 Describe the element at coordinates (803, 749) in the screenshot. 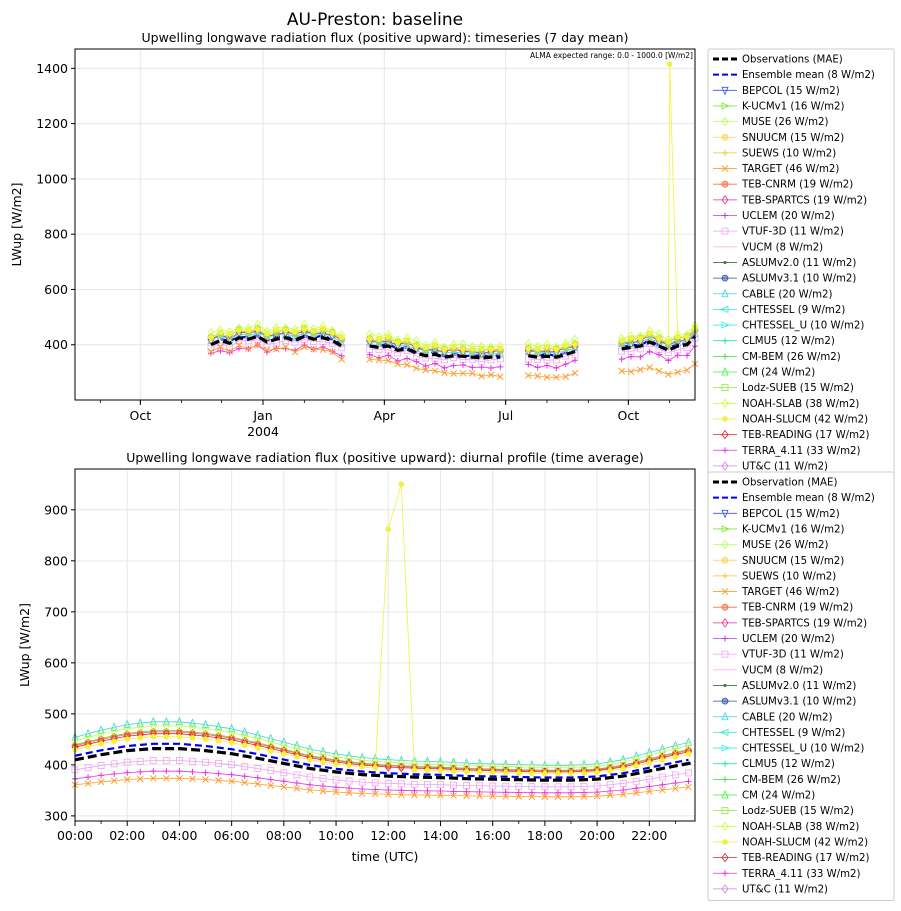

I see `legend-entry: CHTESSEL_U (10 W/m2)` at that location.